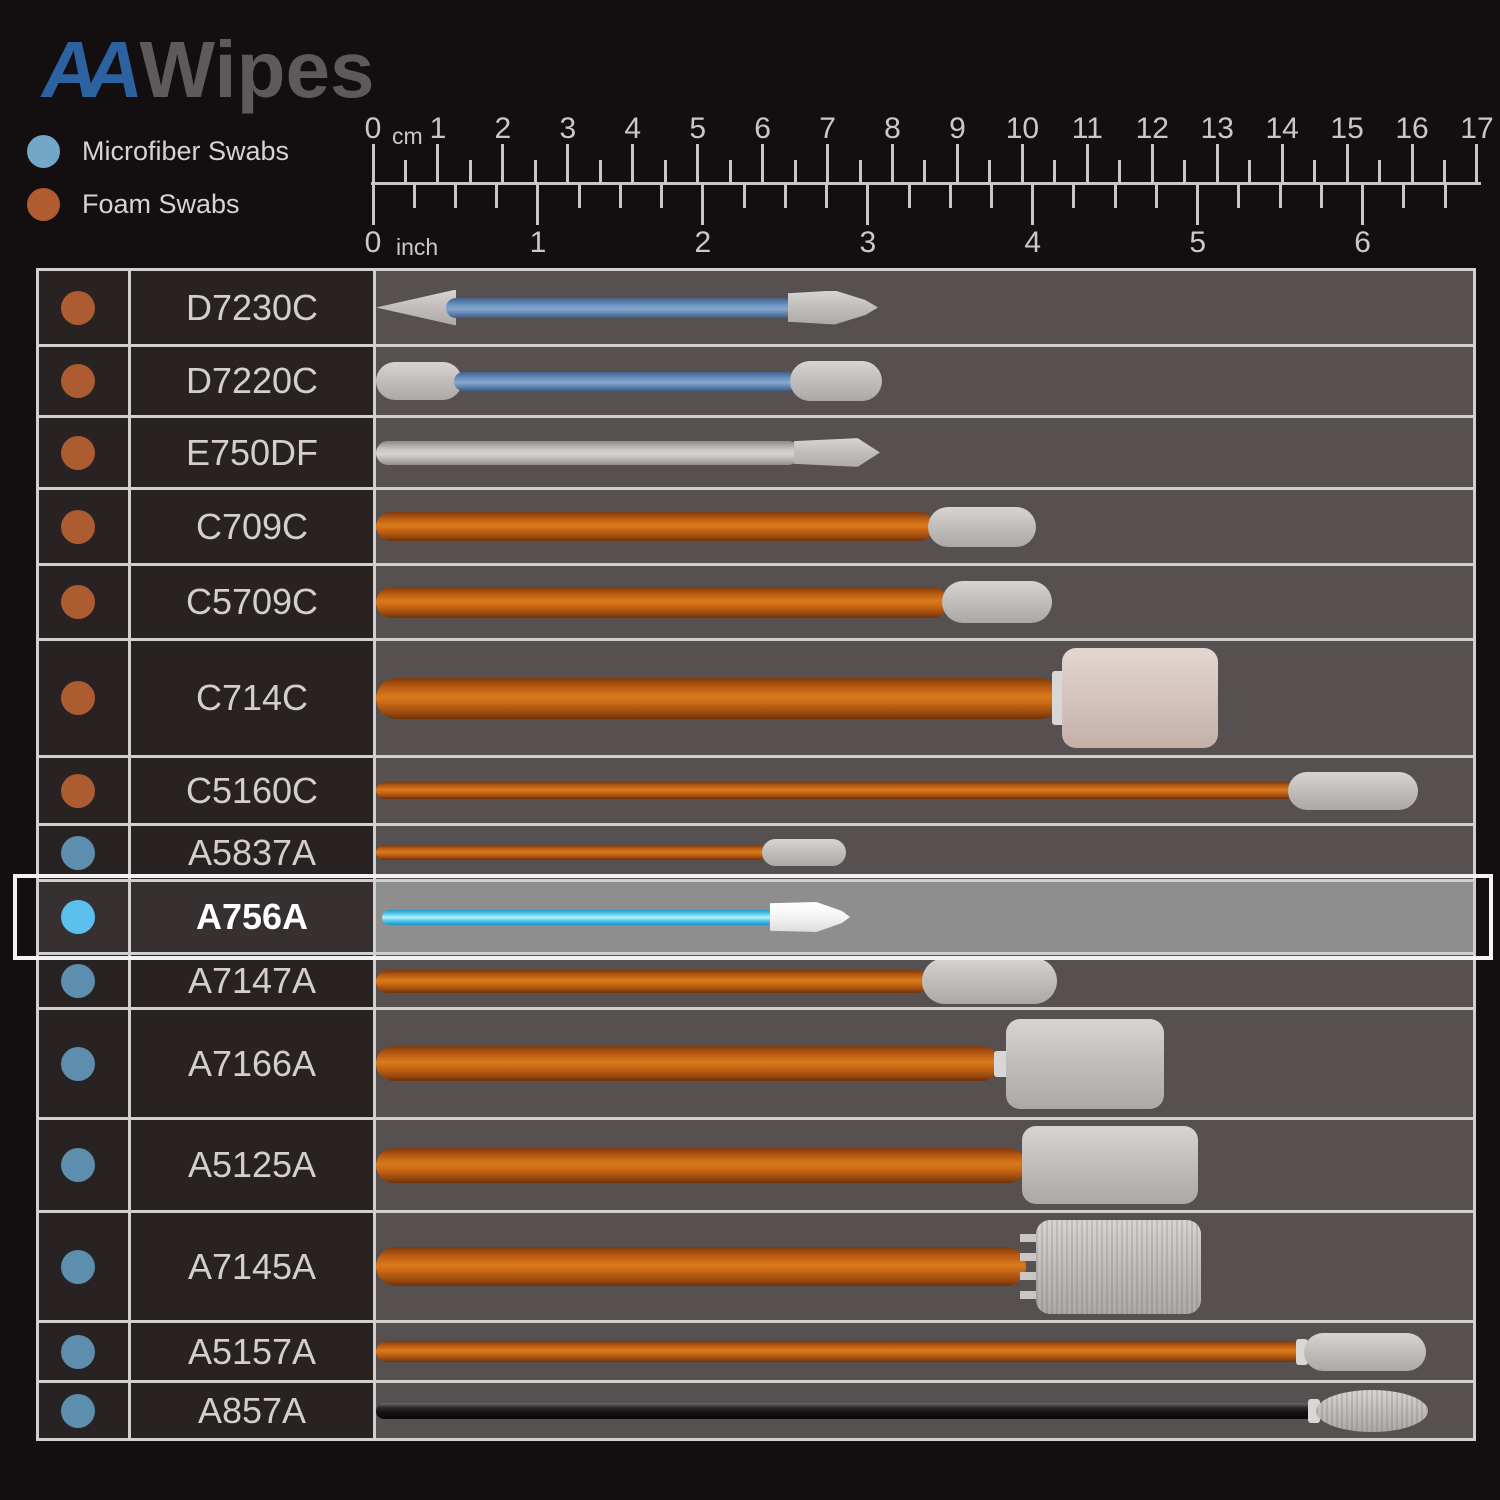 The height and width of the screenshot is (1500, 1500). I want to click on table-row: A7147A, so click(756, 982).